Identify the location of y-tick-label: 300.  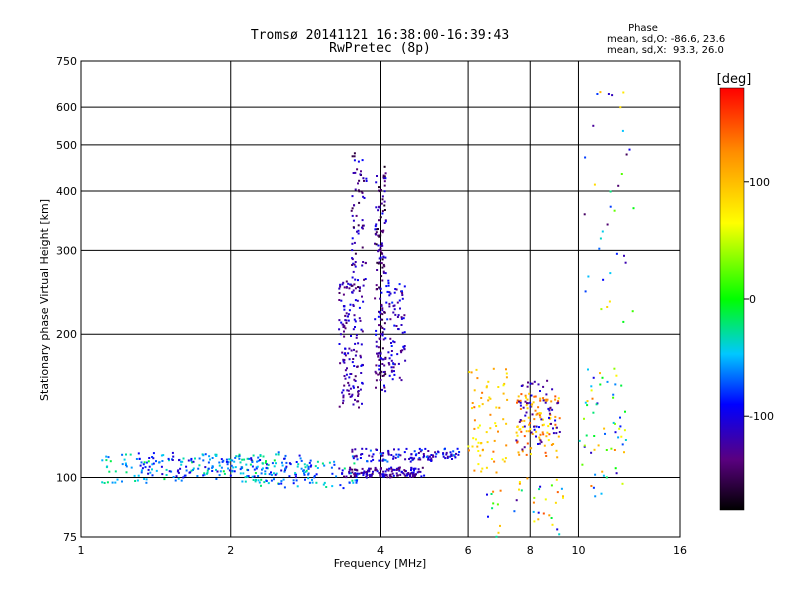
(66, 250).